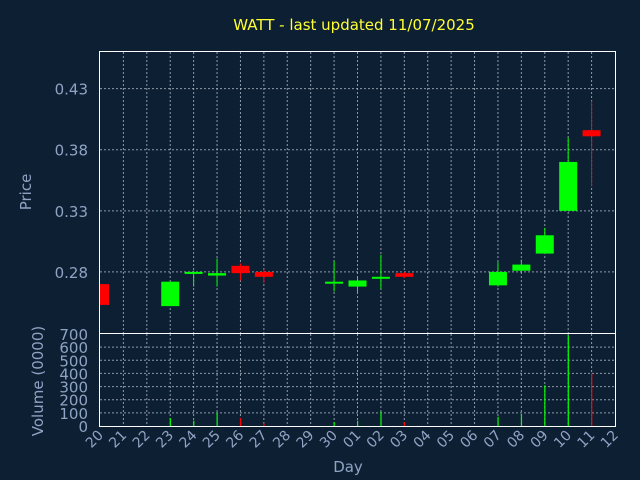  I want to click on volume-bars, so click(381, 380).